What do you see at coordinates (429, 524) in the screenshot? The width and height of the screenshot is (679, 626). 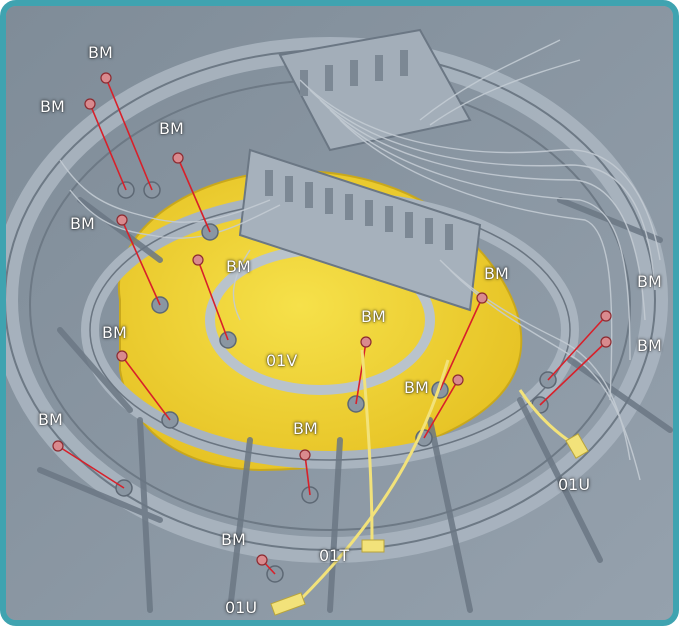 I see `connector-plugs` at bounding box center [429, 524].